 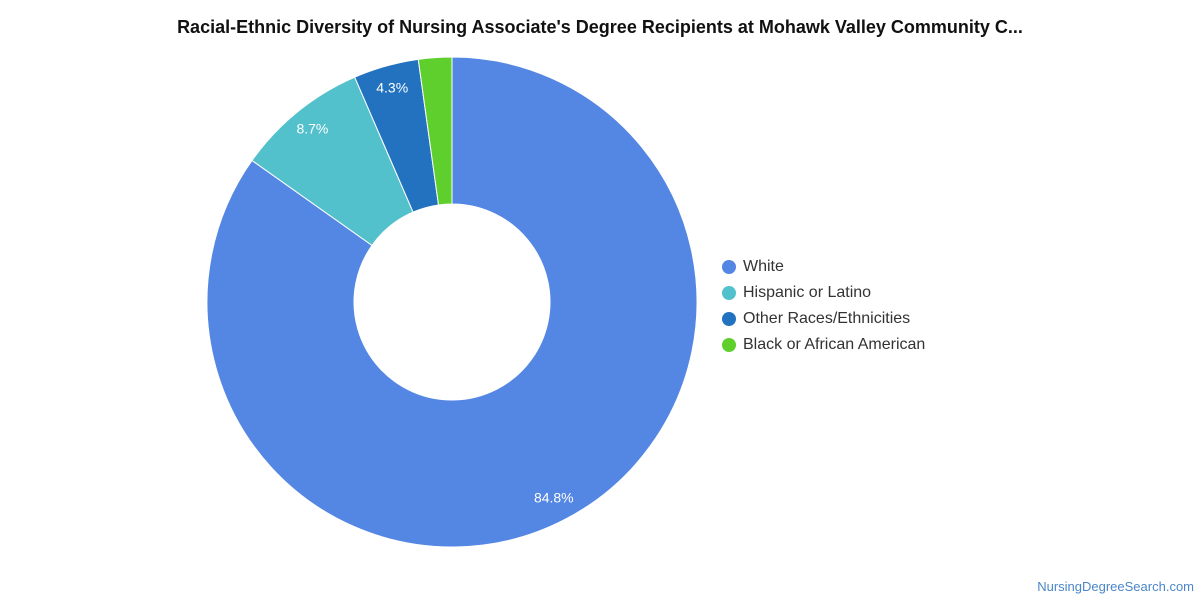 What do you see at coordinates (554, 497) in the screenshot?
I see `slice-label-white: 84.8%` at bounding box center [554, 497].